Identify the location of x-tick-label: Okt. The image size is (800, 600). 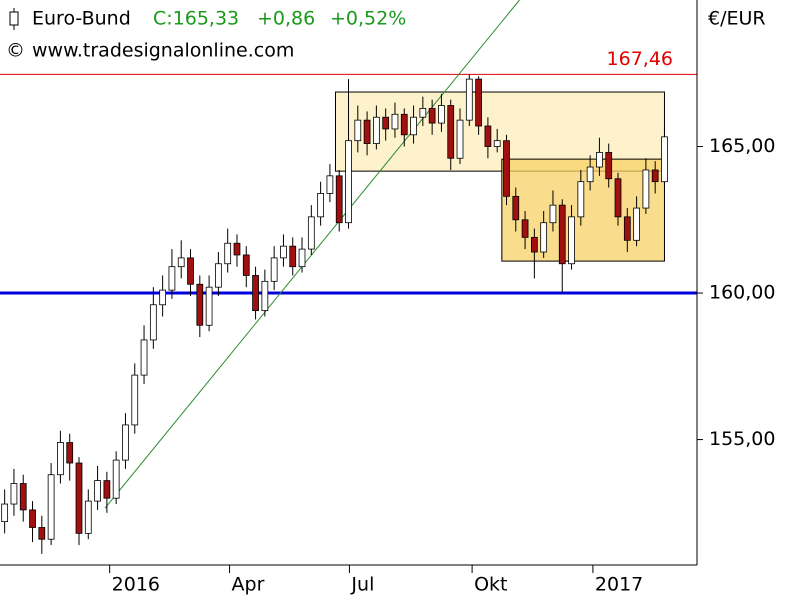
(490, 585).